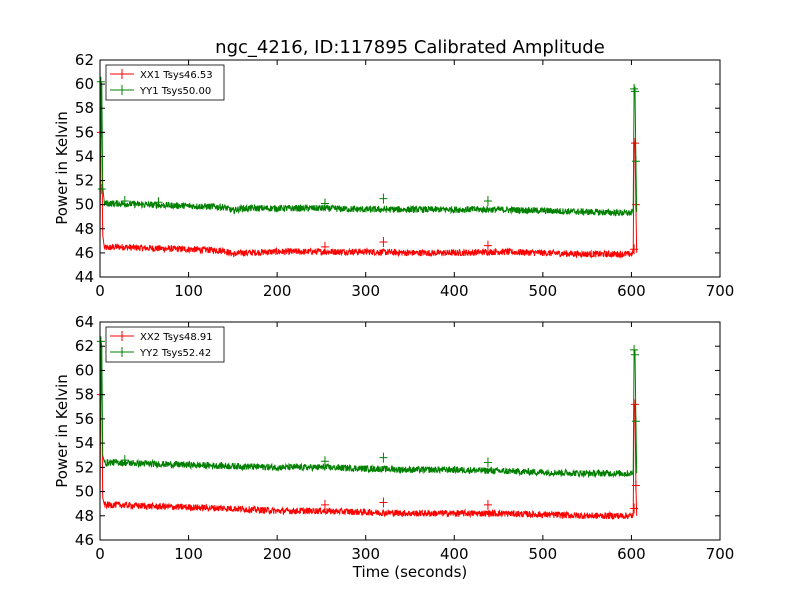  What do you see at coordinates (84, 395) in the screenshot?
I see `bottom-y-tick-label: 58` at bounding box center [84, 395].